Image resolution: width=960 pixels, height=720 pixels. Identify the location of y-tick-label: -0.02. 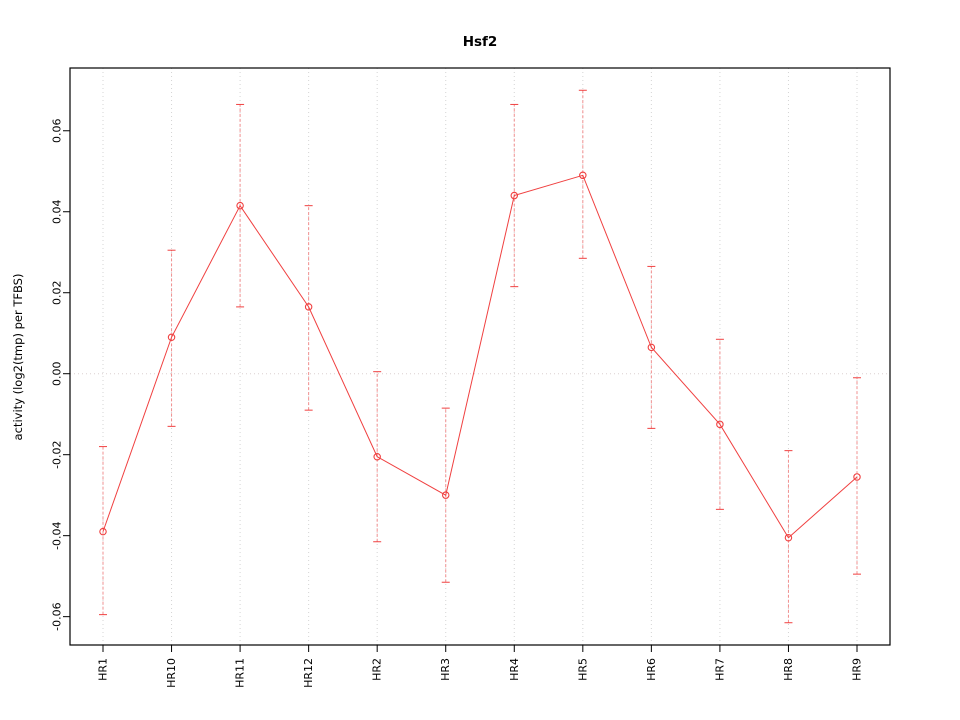
(57, 454).